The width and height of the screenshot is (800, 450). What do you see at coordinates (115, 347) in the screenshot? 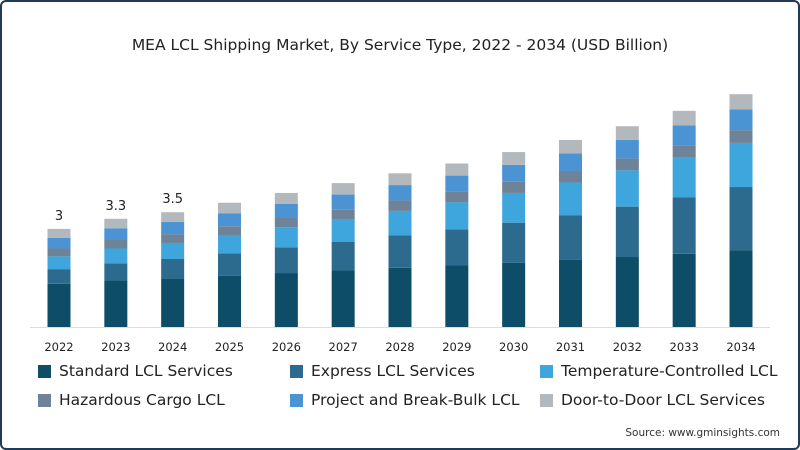
I see `x-tick-label: 2023` at bounding box center [115, 347].